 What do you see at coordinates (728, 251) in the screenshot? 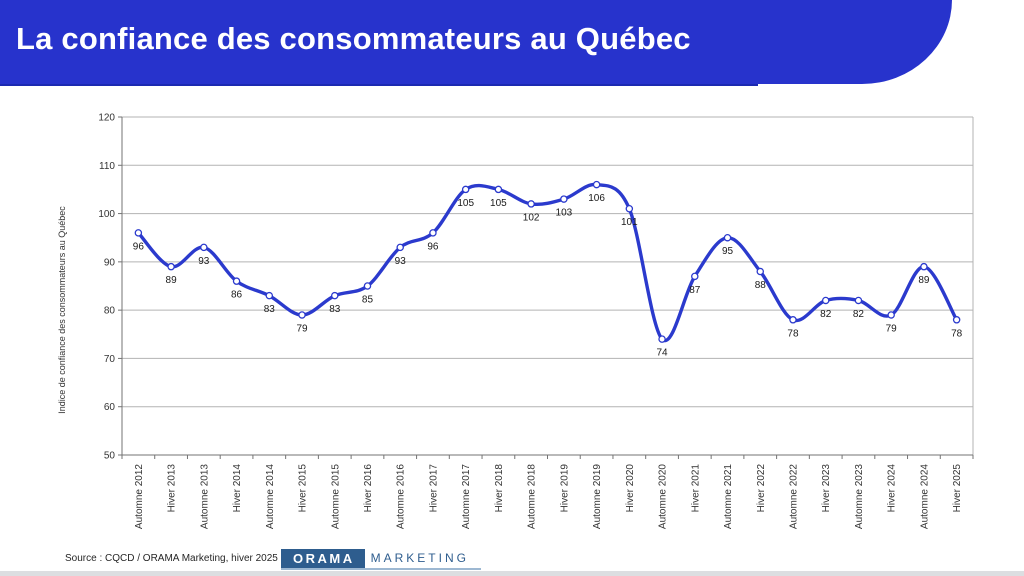
I see `svg-text: 95` at bounding box center [728, 251].